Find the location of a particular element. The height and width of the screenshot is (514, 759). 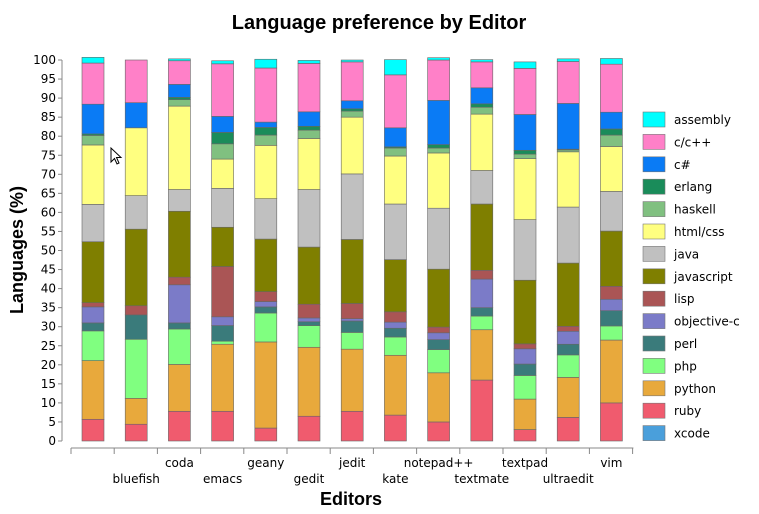

x-tick-label: vim is located at coordinates (611, 463).